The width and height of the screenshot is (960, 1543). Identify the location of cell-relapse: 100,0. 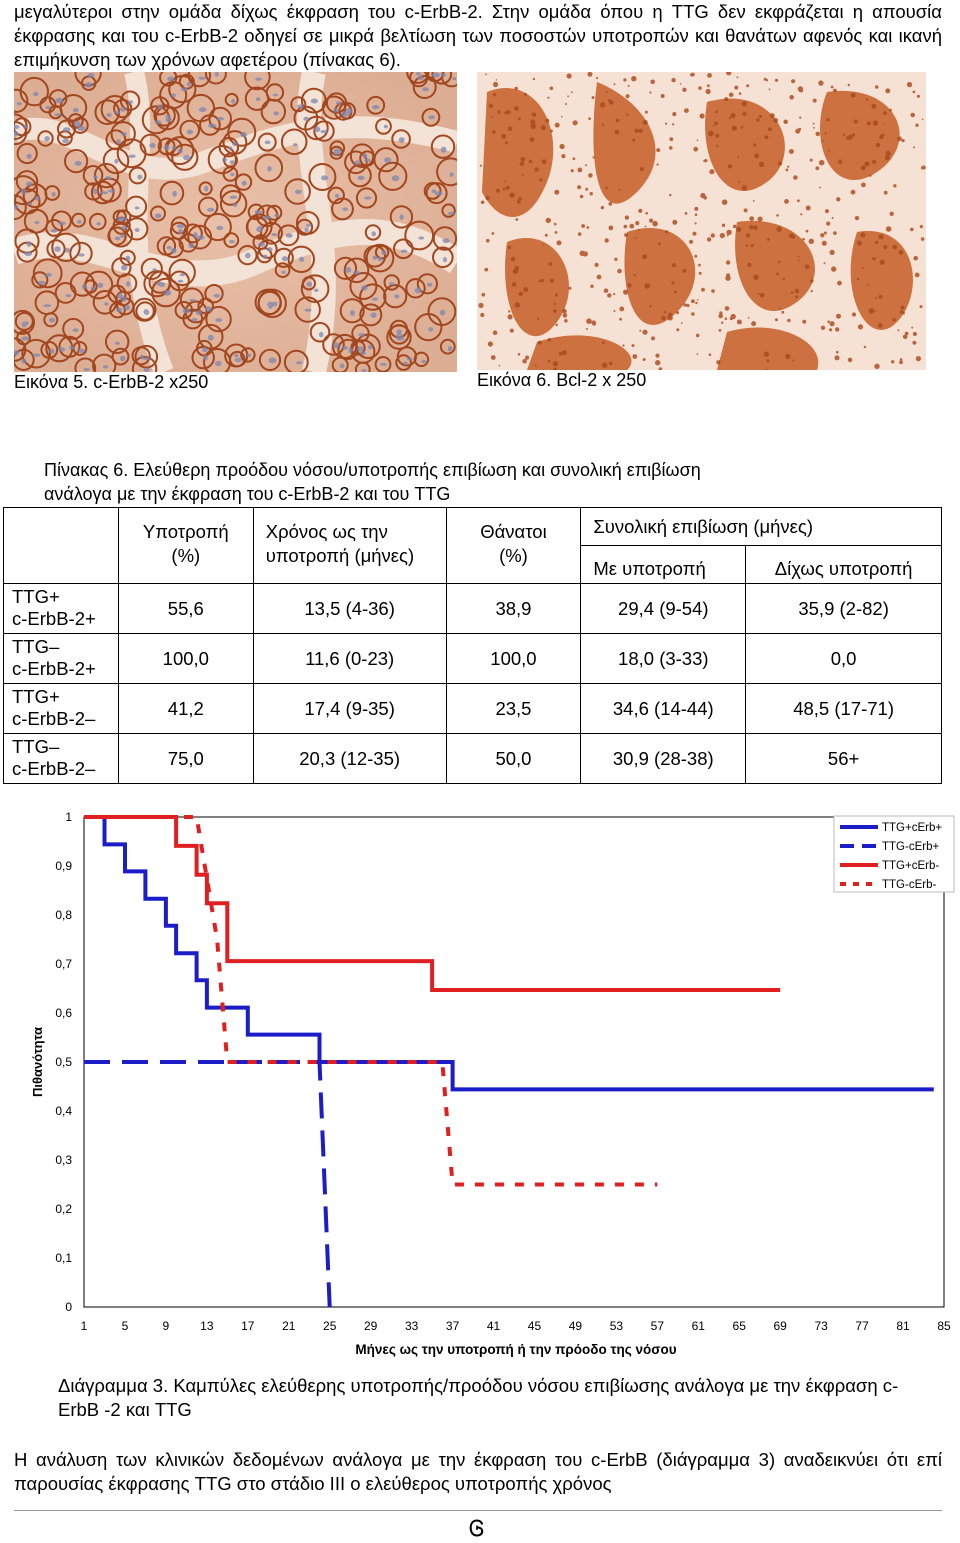
(185, 658).